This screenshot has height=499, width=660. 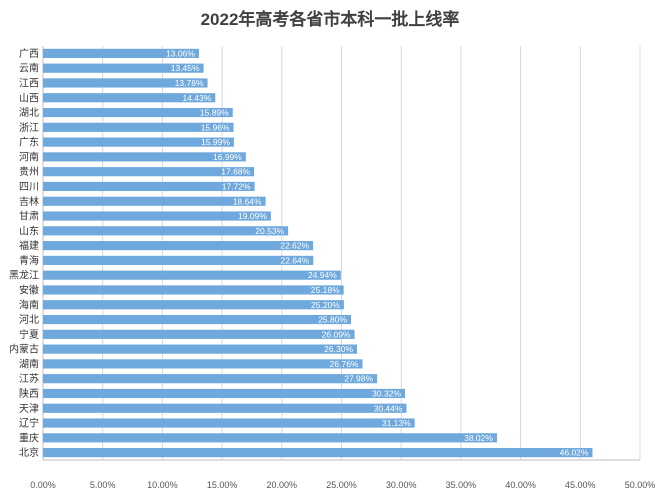 I want to click on data-label: 27.98%, so click(x=358, y=379).